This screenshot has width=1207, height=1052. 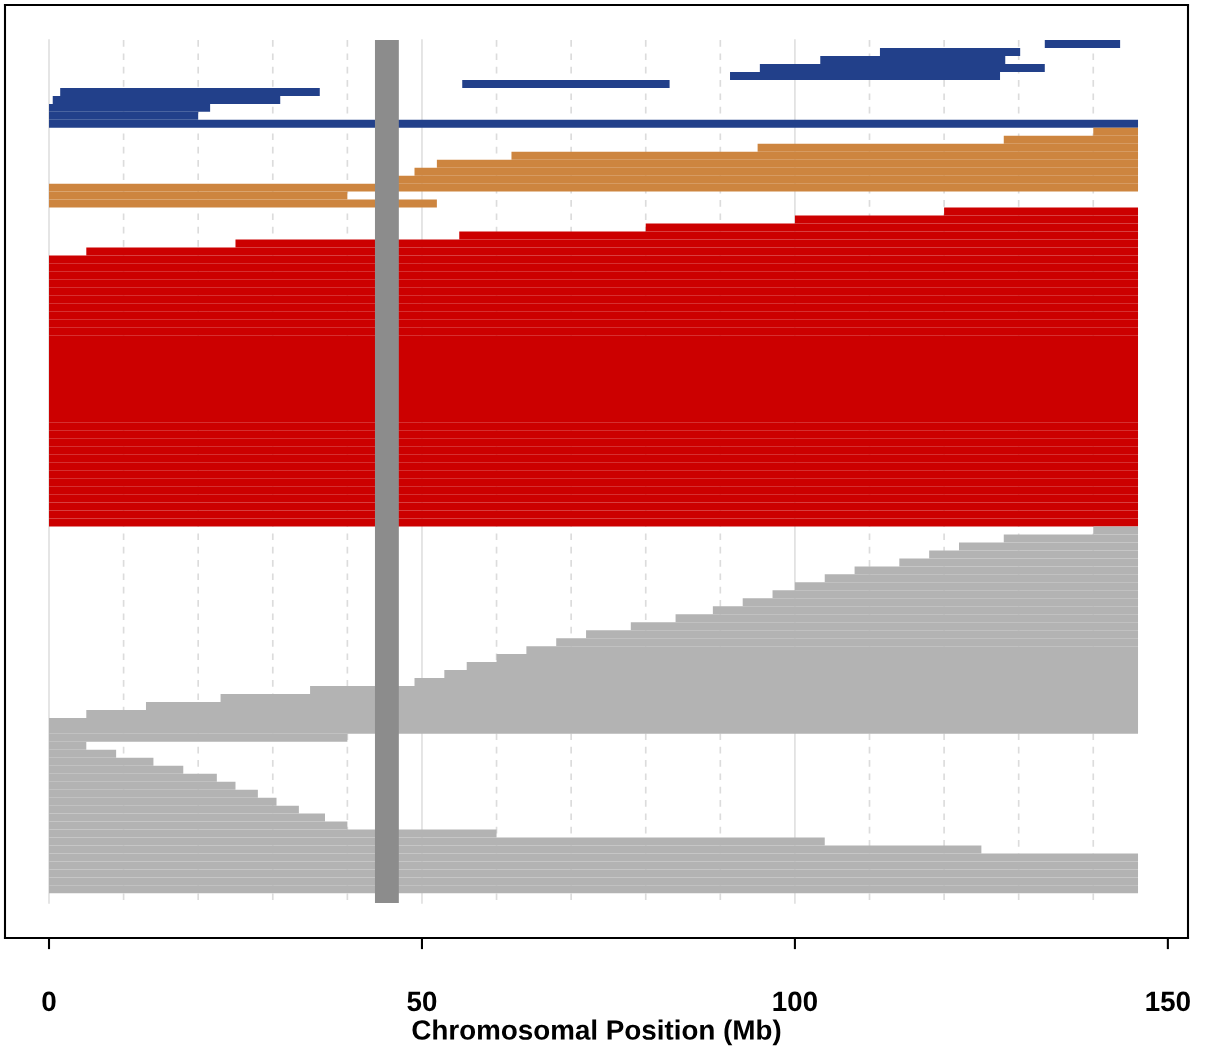 What do you see at coordinates (1168, 1001) in the screenshot?
I see `x-tick-label: 150` at bounding box center [1168, 1001].